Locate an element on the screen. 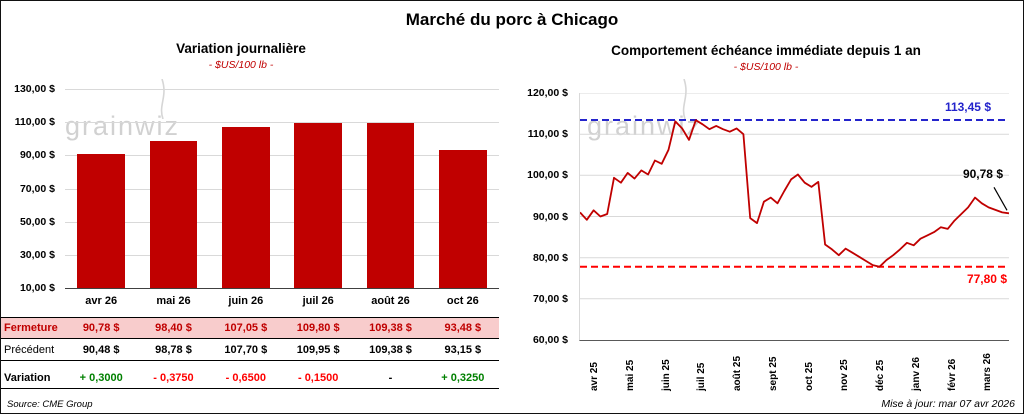 The width and height of the screenshot is (1024, 414). table-cell: - 0,1500 is located at coordinates (318, 377).